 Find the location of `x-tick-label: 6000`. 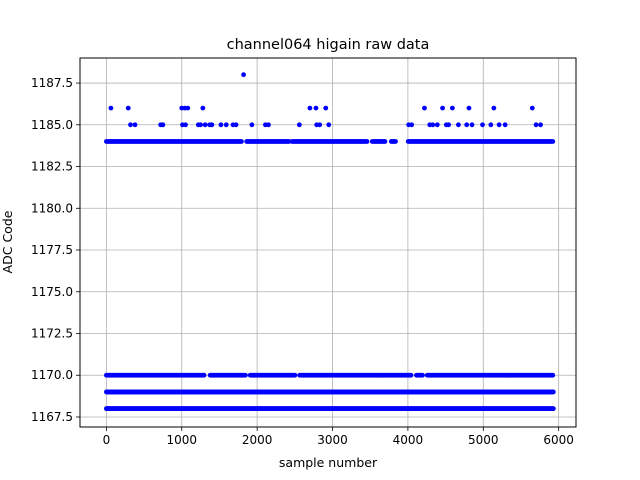

x-tick-label: 6000 is located at coordinates (558, 440).